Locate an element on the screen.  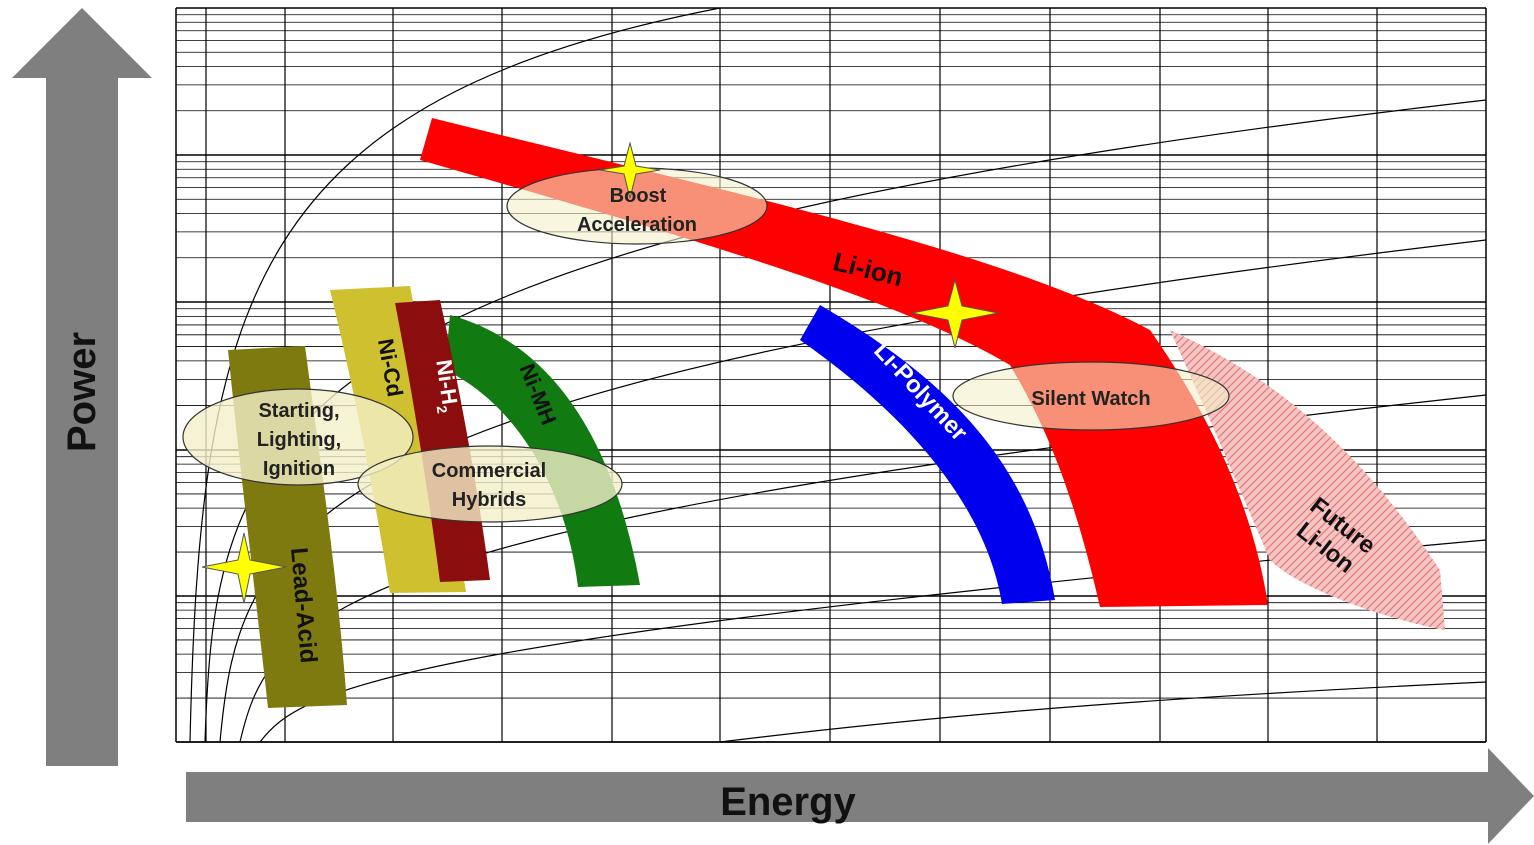
label-commercial-hybrids-line1: Commercial is located at coordinates (489, 471).